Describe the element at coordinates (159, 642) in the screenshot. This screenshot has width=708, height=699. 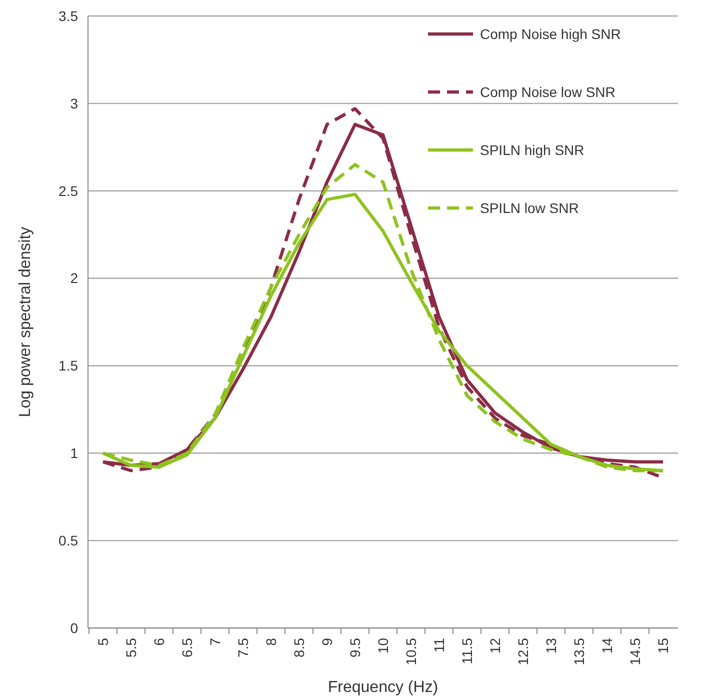
I see `x-tick-label: 6` at that location.